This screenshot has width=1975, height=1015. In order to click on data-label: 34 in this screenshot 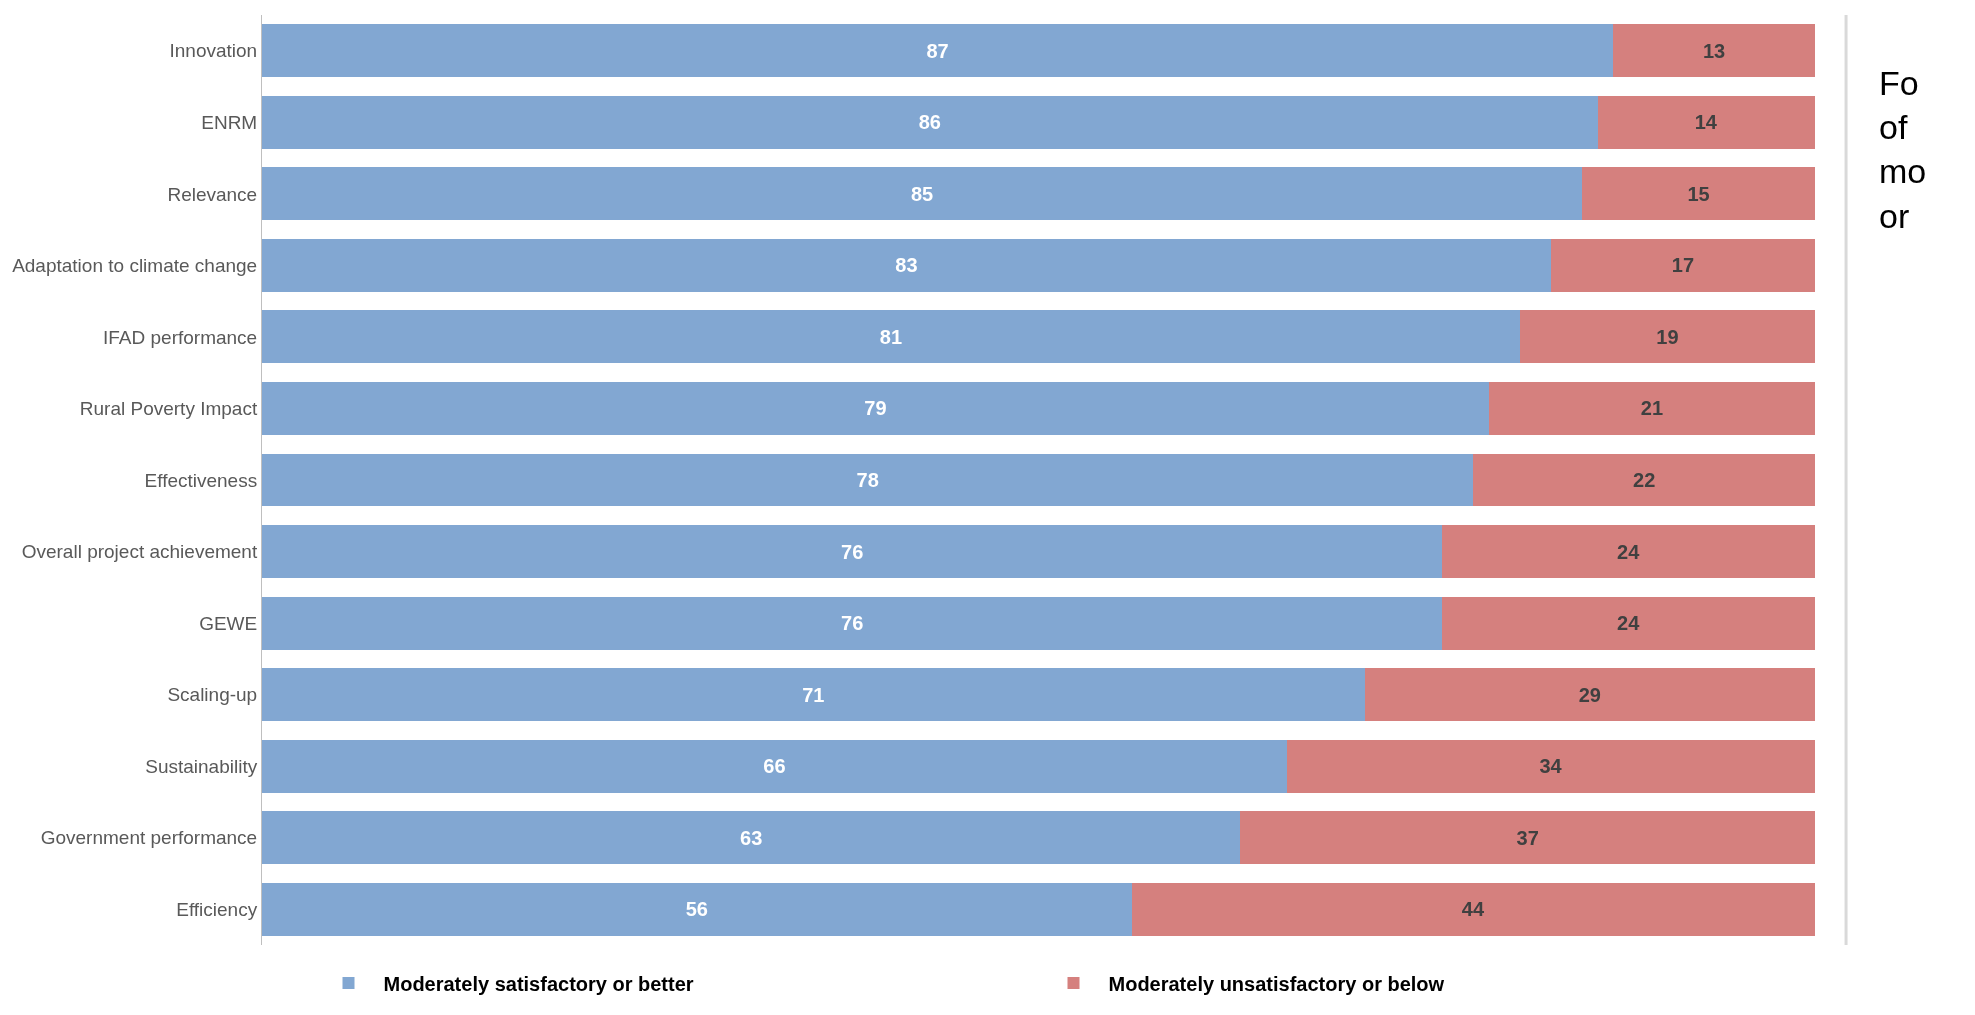, I will do `click(1551, 766)`.